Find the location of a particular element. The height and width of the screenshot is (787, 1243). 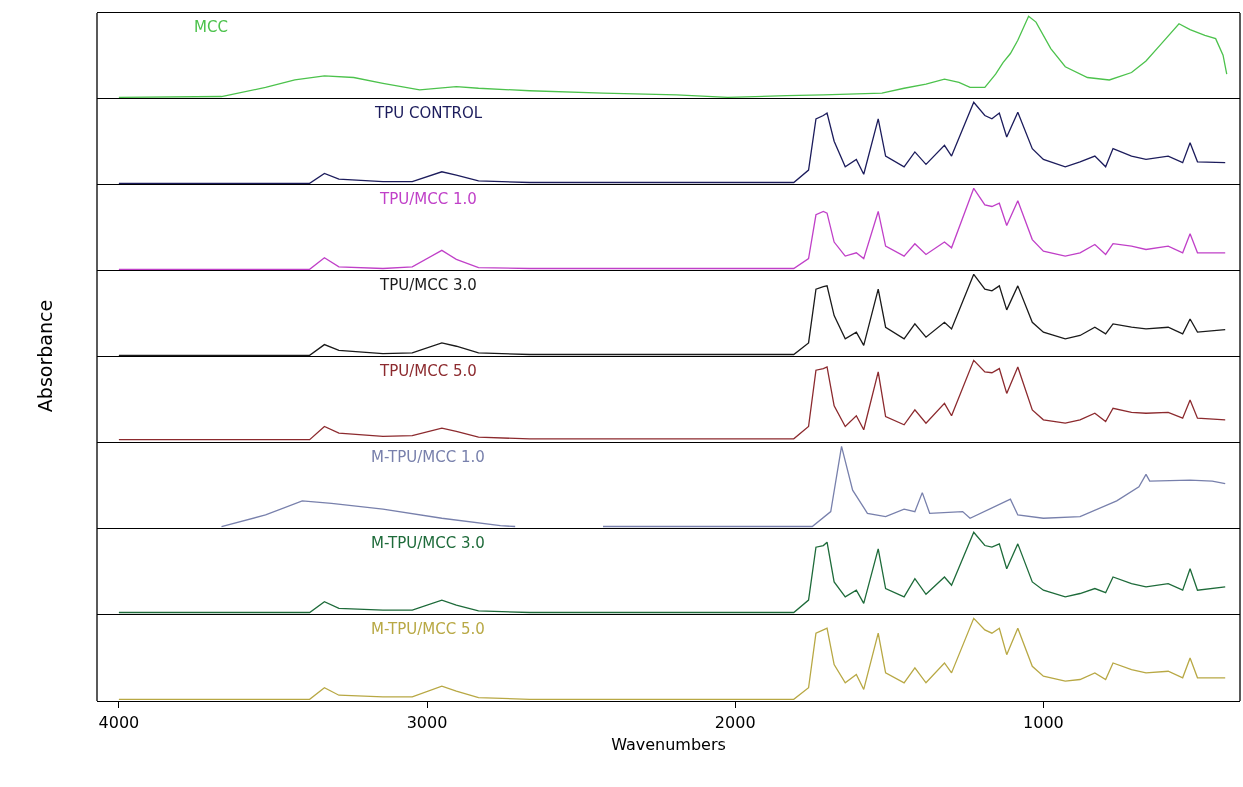

text: TPU CONTROL is located at coordinates (428, 113).